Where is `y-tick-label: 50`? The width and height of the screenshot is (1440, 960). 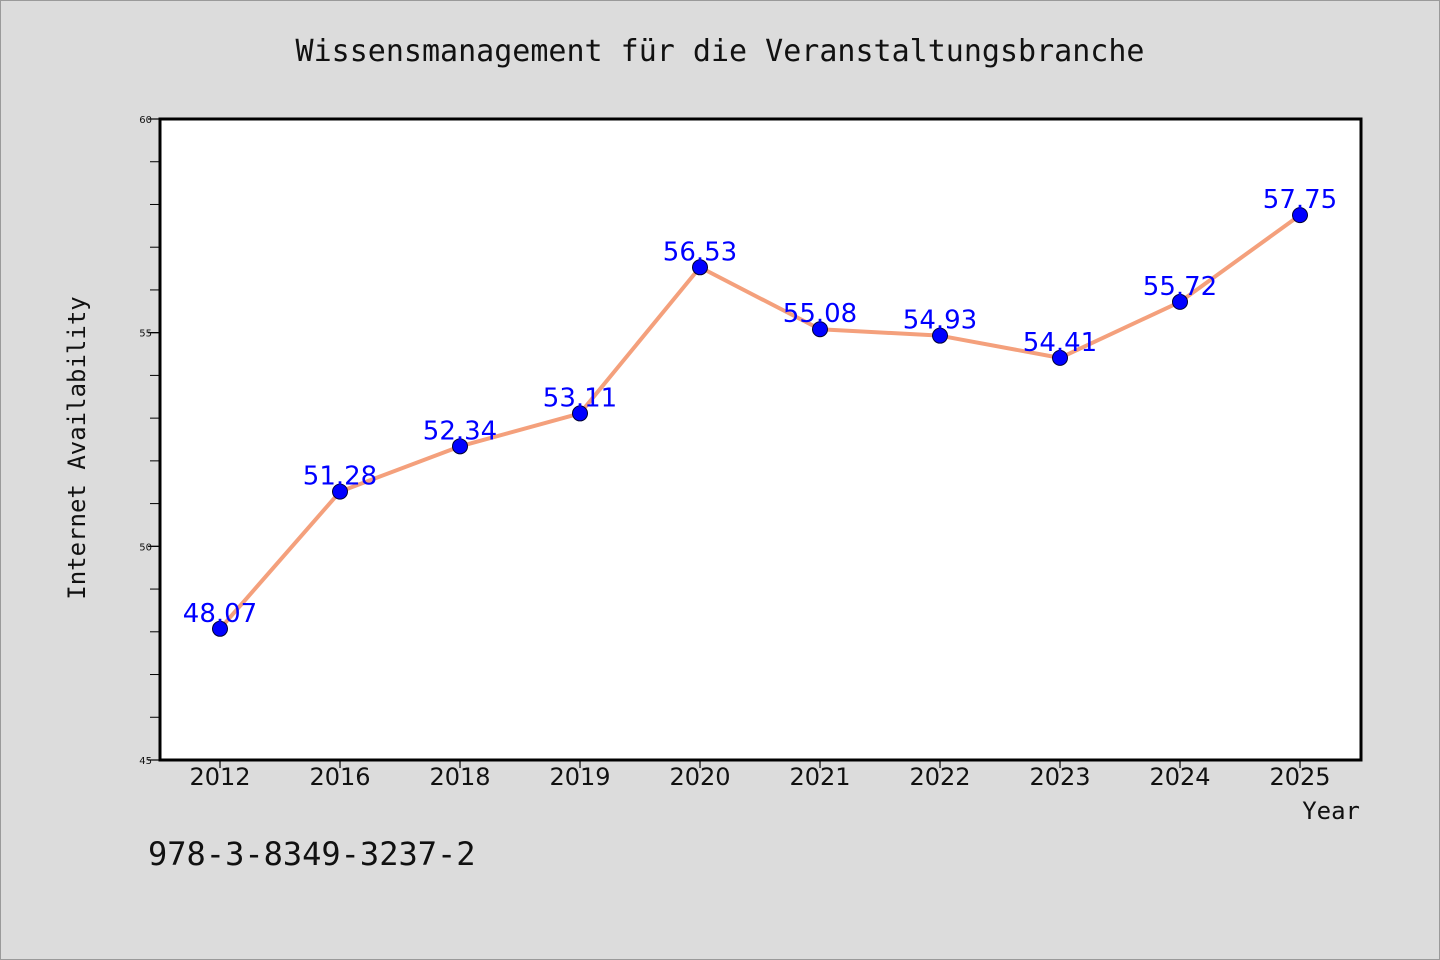
y-tick-label: 50 is located at coordinates (145, 547).